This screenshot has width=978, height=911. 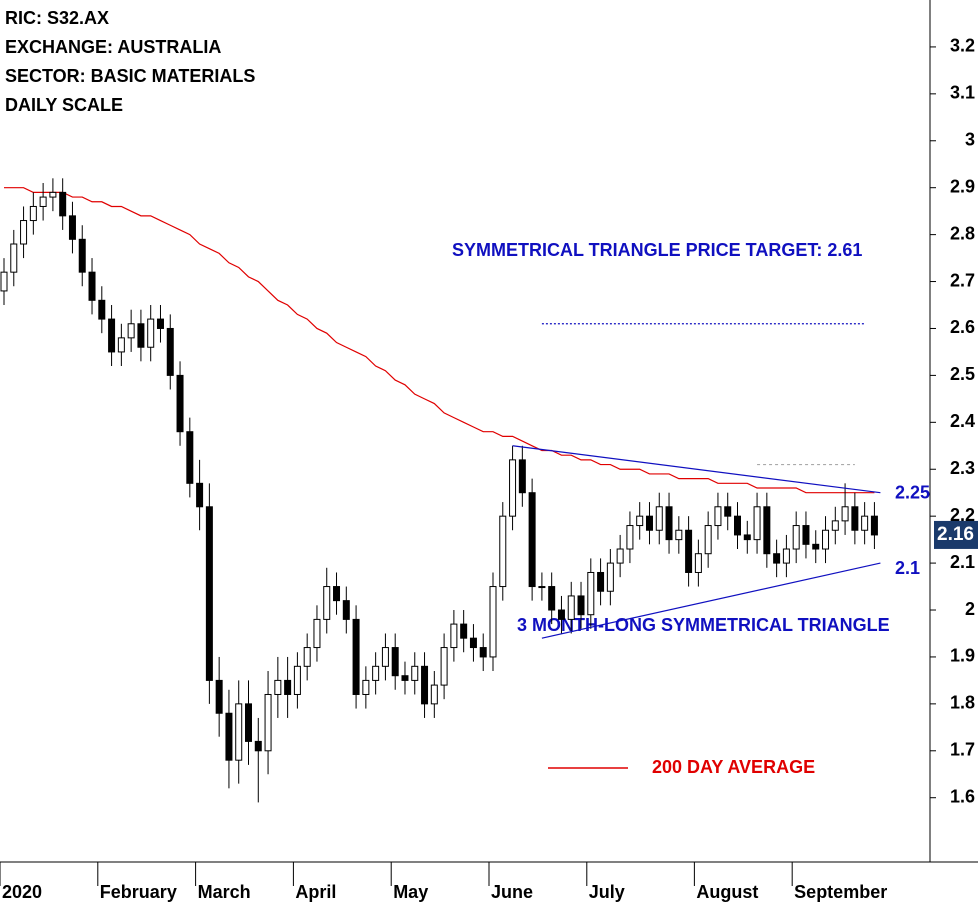 What do you see at coordinates (962, 327) in the screenshot?
I see `y-tick-label: 2.6` at bounding box center [962, 327].